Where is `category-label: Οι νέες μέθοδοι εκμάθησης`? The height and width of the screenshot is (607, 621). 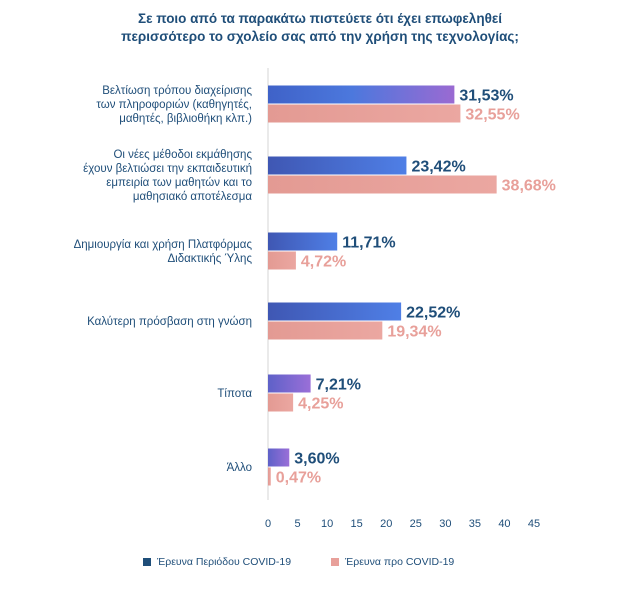 category-label: Οι νέες μέθοδοι εκμάθησης is located at coordinates (182, 155).